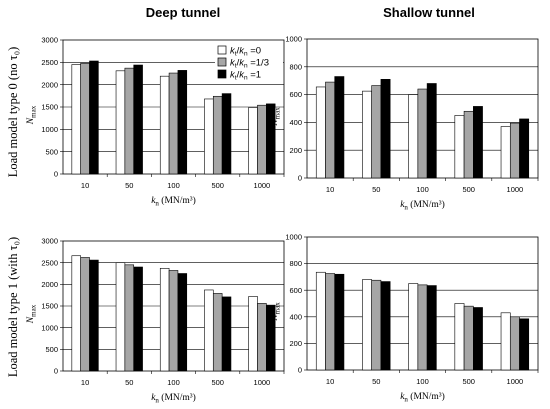 The width and height of the screenshot is (550, 409). What do you see at coordinates (295, 122) in the screenshot?
I see `y-tick-label: 400` at bounding box center [295, 122].